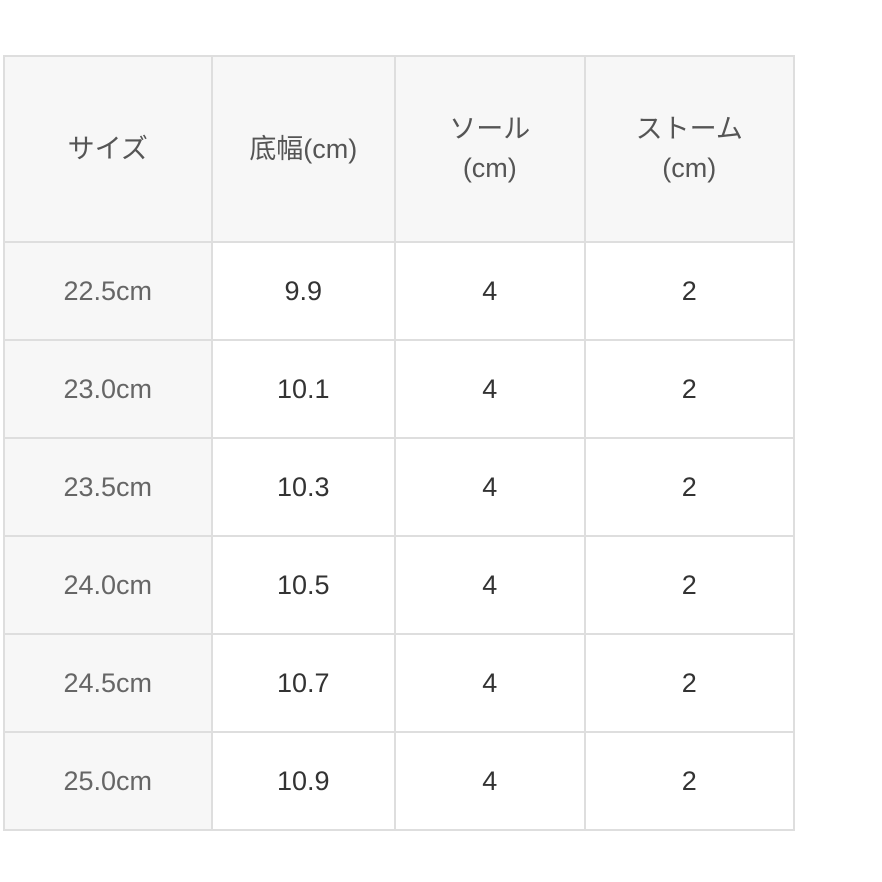 This screenshot has height=882, width=882. Describe the element at coordinates (108, 291) in the screenshot. I see `size-cell: 22.5cm` at that location.